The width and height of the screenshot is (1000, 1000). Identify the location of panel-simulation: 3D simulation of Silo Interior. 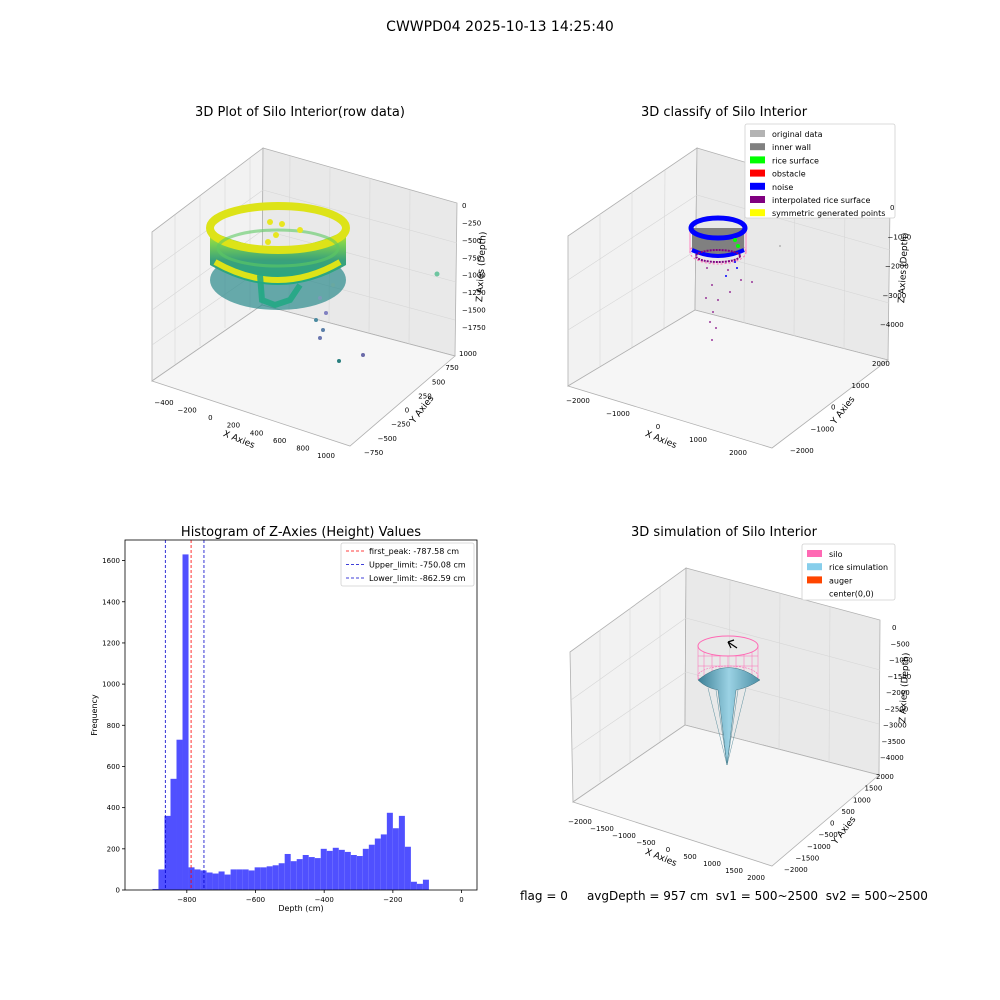
(740, 703).